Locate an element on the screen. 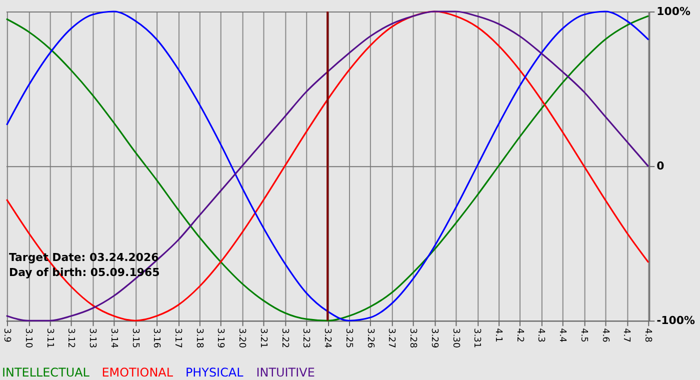 The height and width of the screenshot is (380, 700). x-tick-label: 3.15 is located at coordinates (135, 338).